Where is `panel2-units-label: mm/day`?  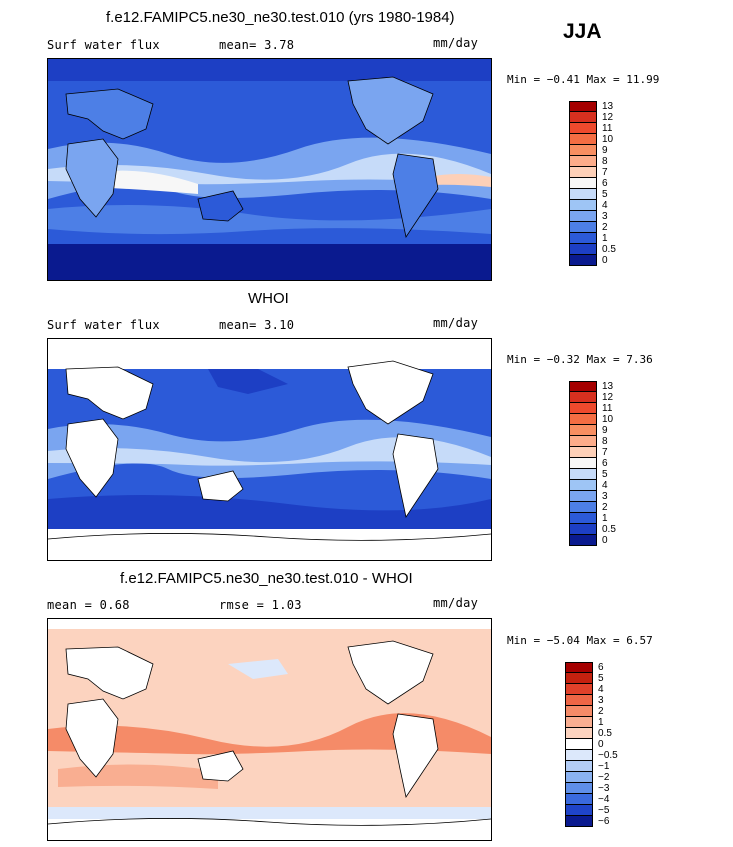 panel2-units-label: mm/day is located at coordinates (456, 323).